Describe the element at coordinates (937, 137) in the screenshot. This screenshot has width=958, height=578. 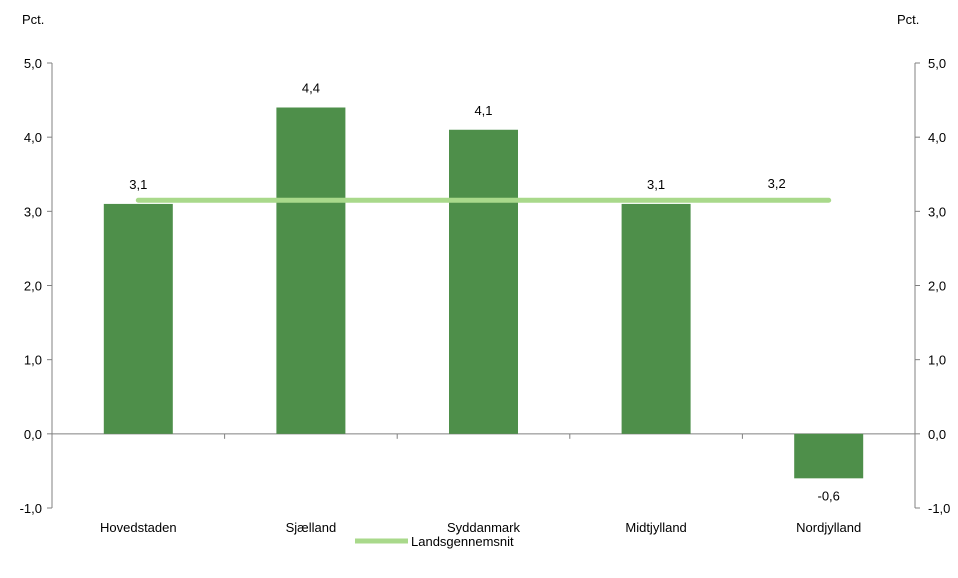
I see `y-tick-label-right: 4,0` at that location.